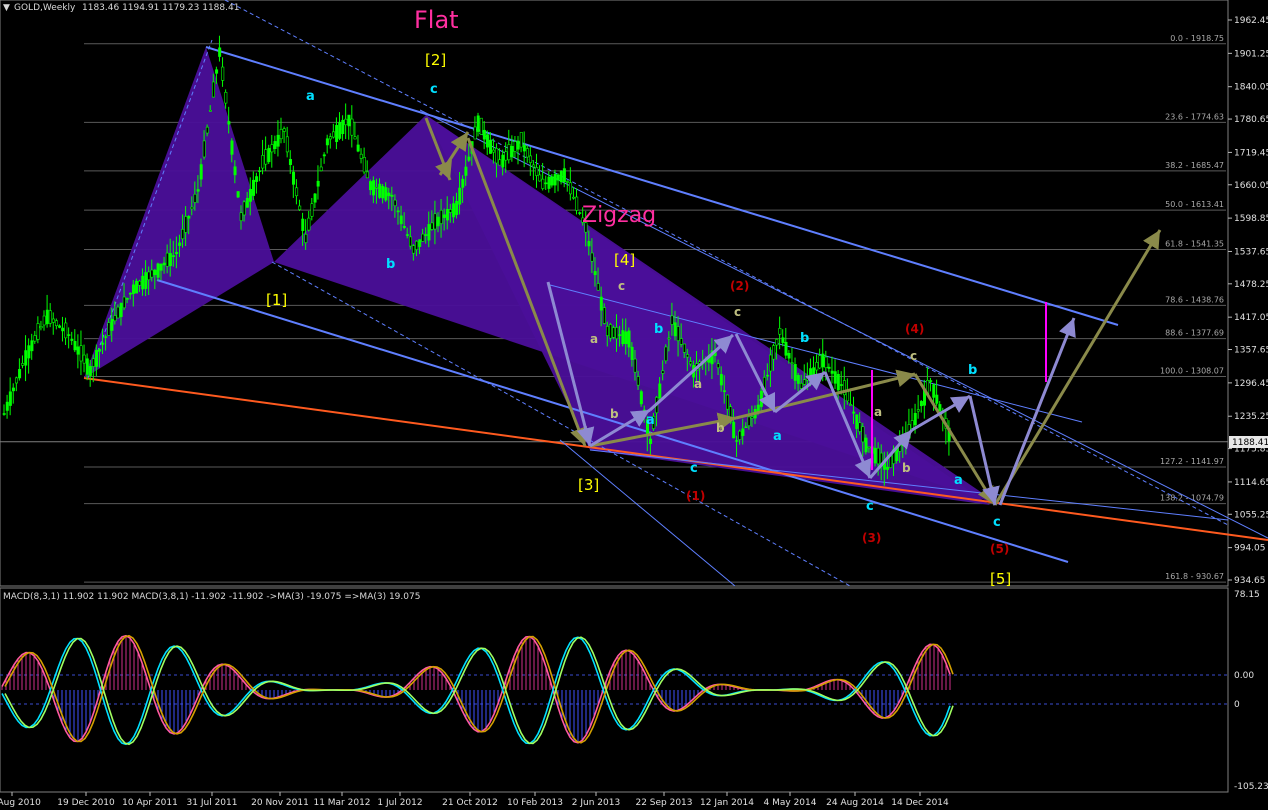  Describe the element at coordinates (958, 480) in the screenshot. I see `wave-label: a` at that location.